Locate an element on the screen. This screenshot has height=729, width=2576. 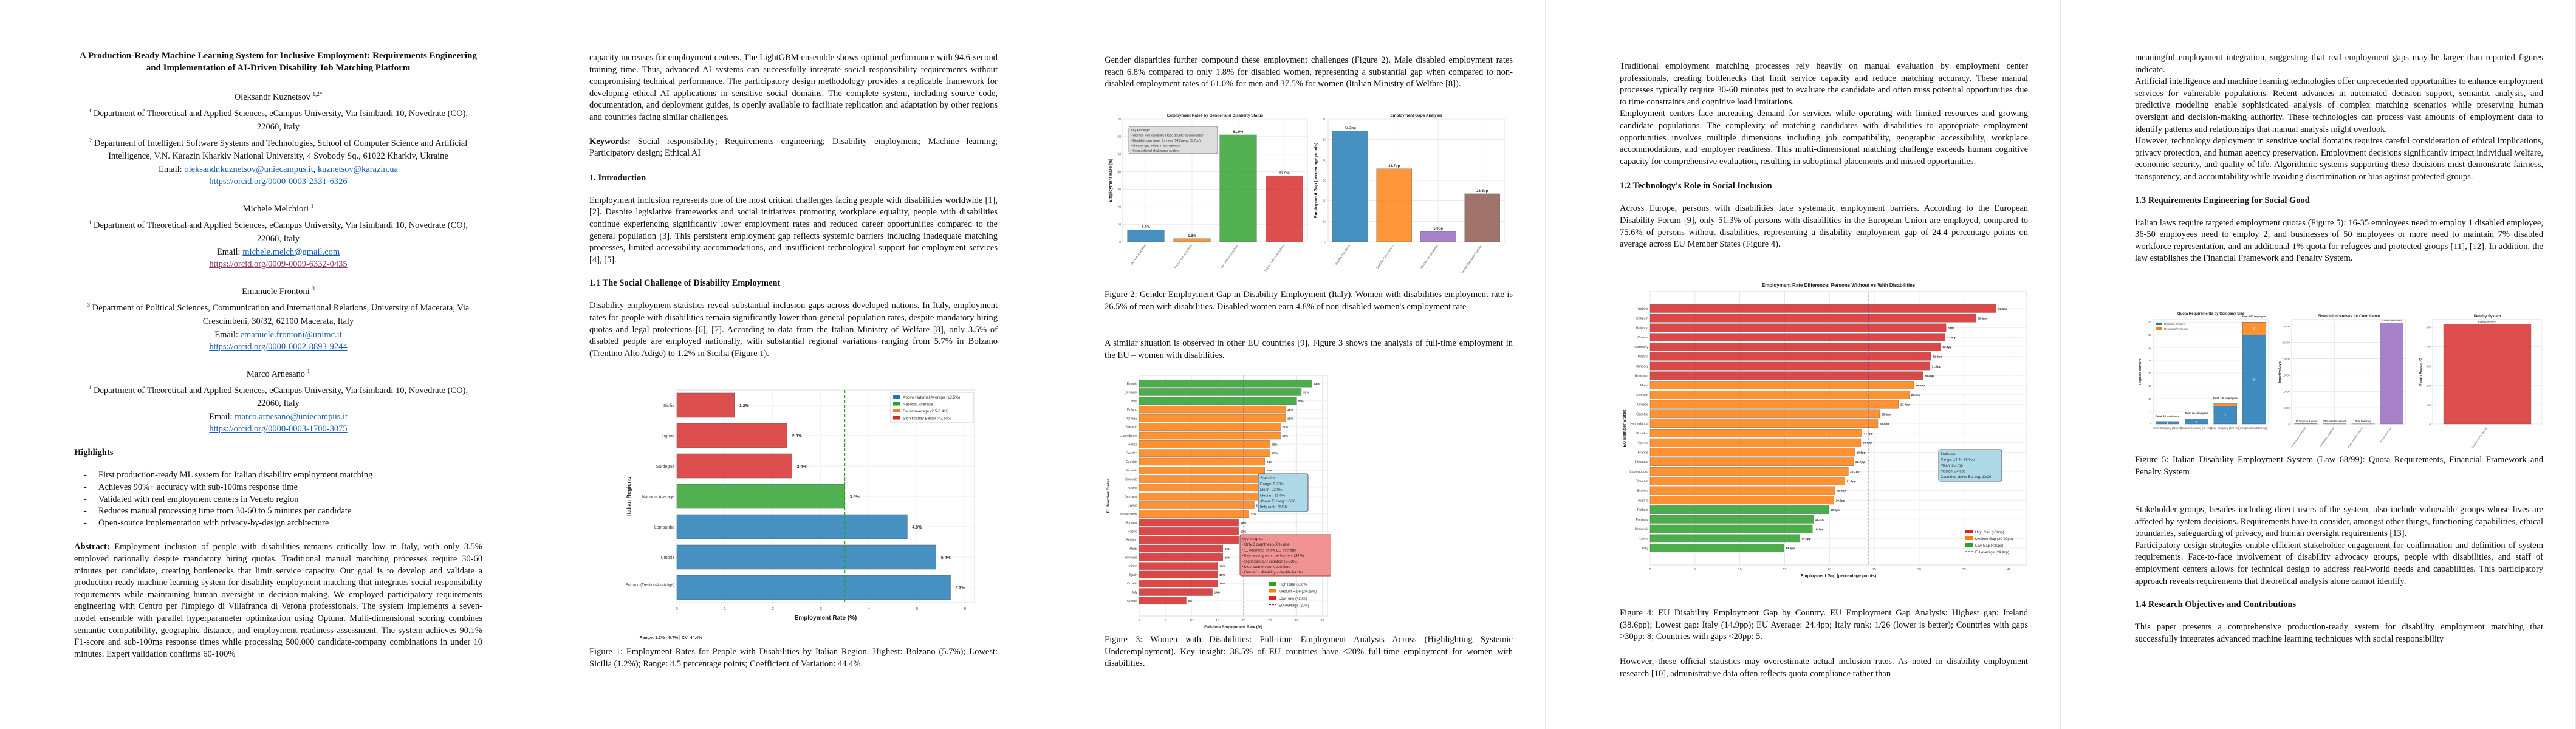
segment-label: 35 is located at coordinates (2254, 380).